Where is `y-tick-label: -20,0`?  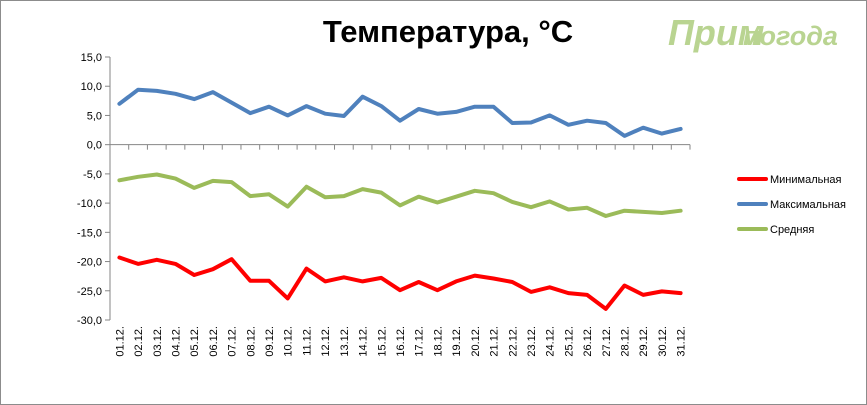 y-tick-label: -20,0 is located at coordinates (89, 263).